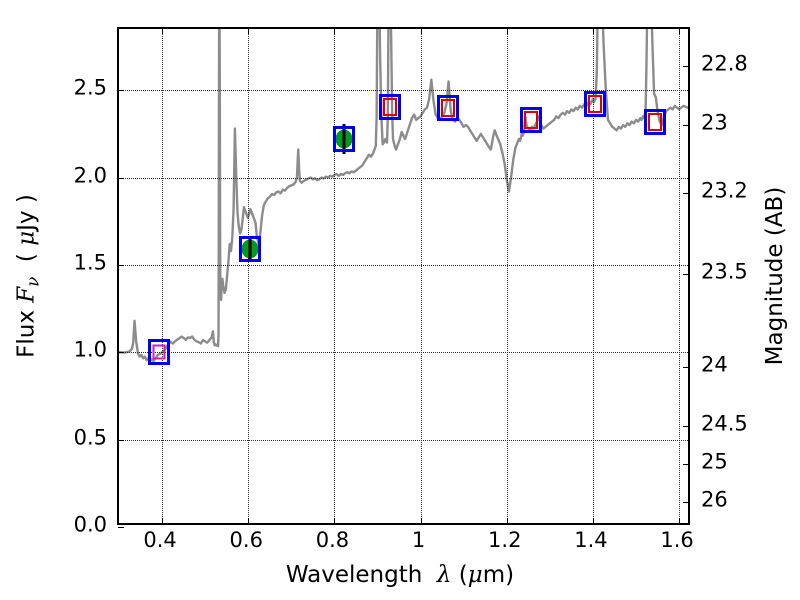 The width and height of the screenshot is (800, 600). I want to click on y2-axis-title: Magnitude (AB), so click(775, 276).